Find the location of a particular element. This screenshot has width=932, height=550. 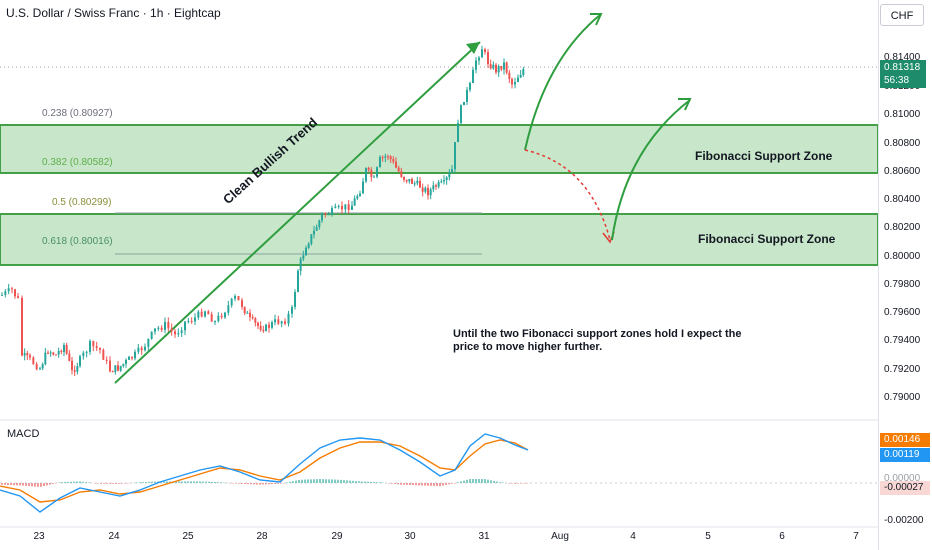

signal-value-badge: 0.00119 is located at coordinates (905, 455).